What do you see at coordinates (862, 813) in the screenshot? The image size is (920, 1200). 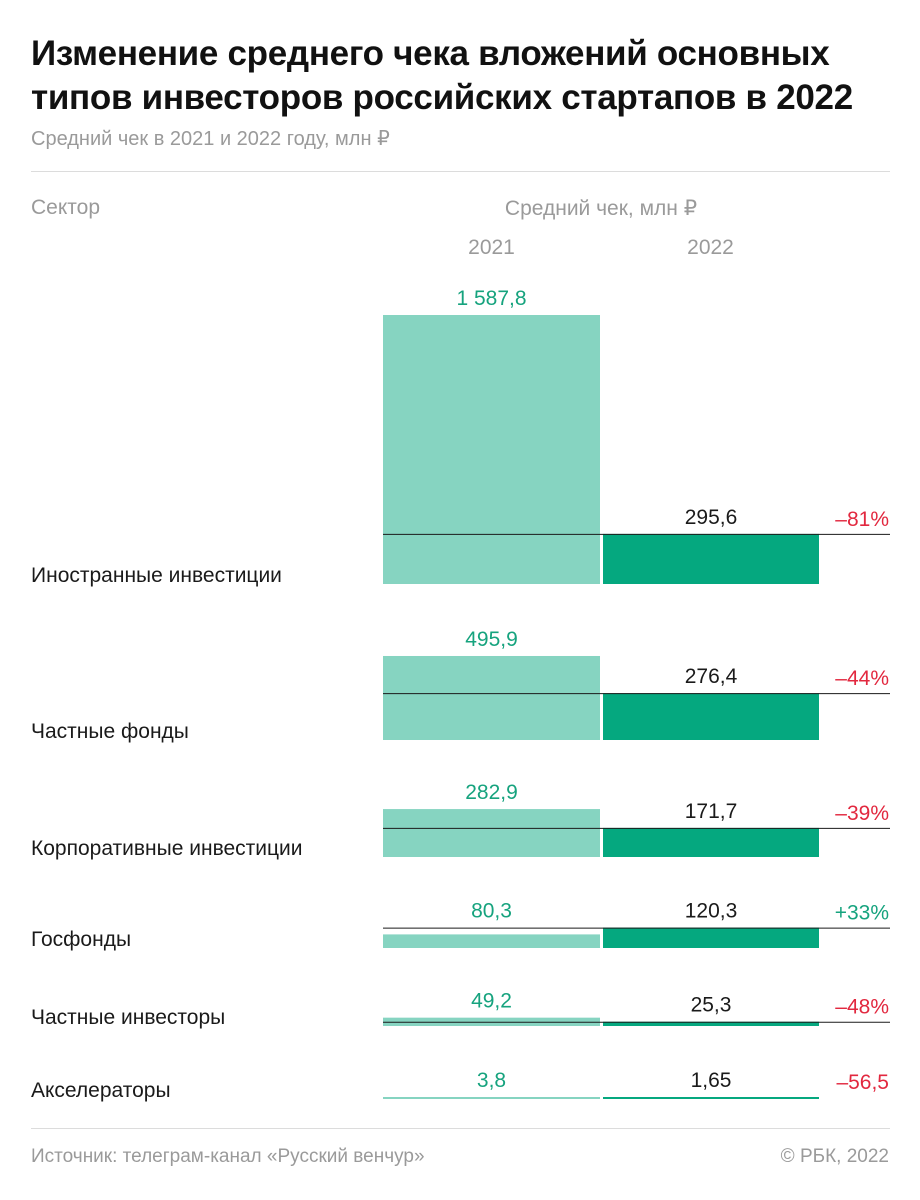 I see `change-label: –39%` at bounding box center [862, 813].